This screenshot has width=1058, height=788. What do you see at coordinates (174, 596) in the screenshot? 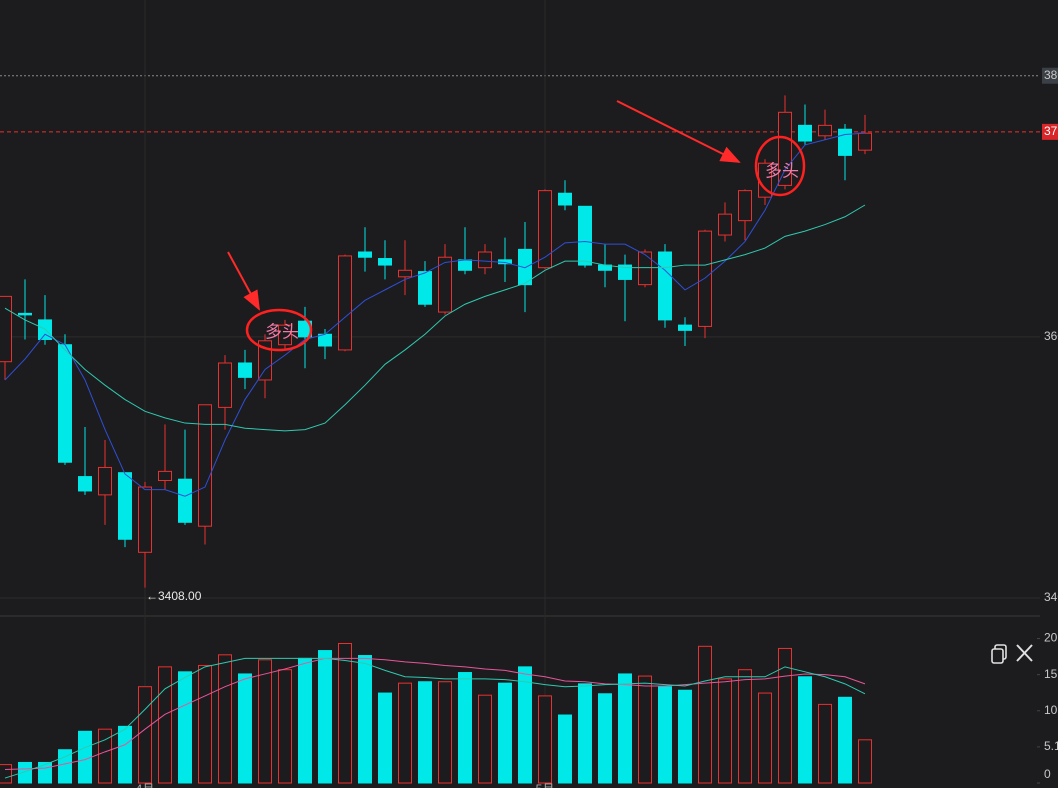
I see `low-annotation: ←3408.00` at bounding box center [174, 596].